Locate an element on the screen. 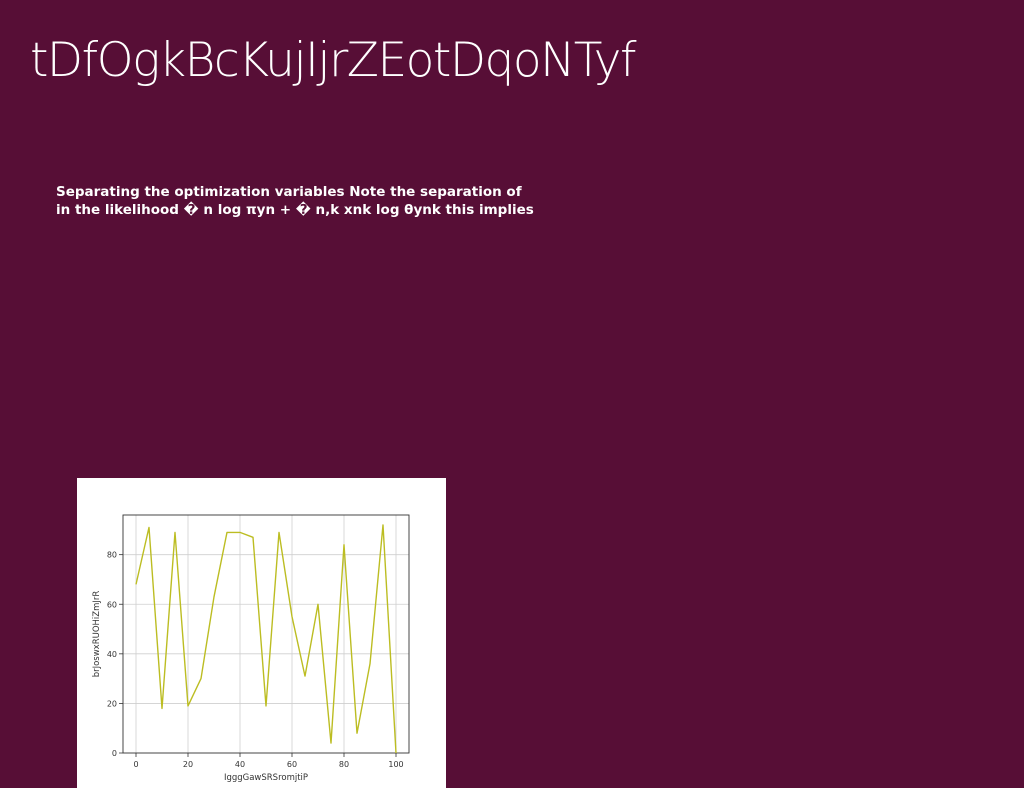  y-tick-label: 80 is located at coordinates (112, 555).